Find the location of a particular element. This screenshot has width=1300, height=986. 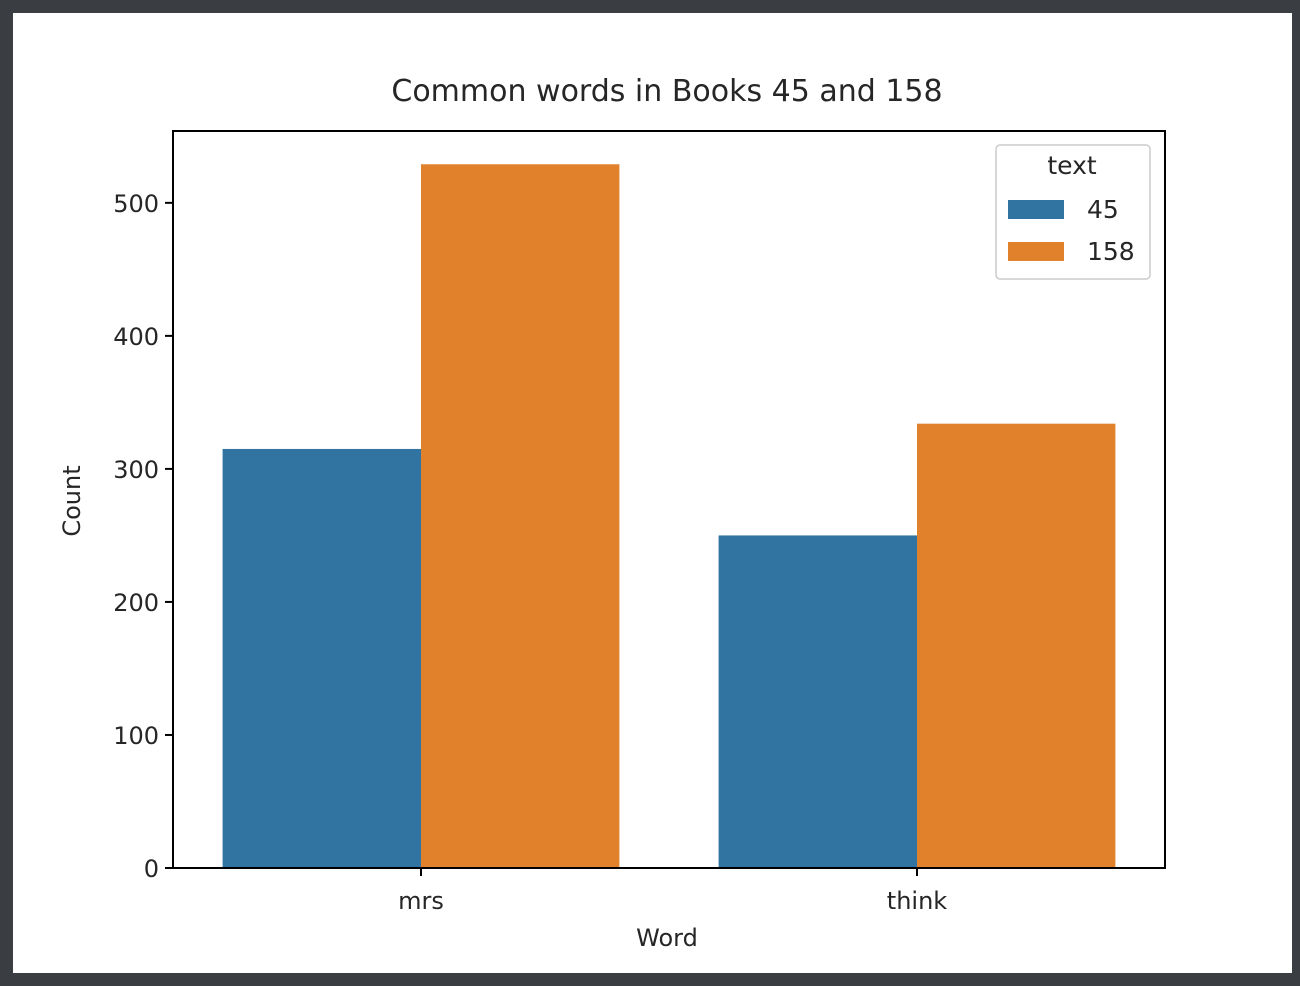

x-axis: mrs think is located at coordinates (672, 891).